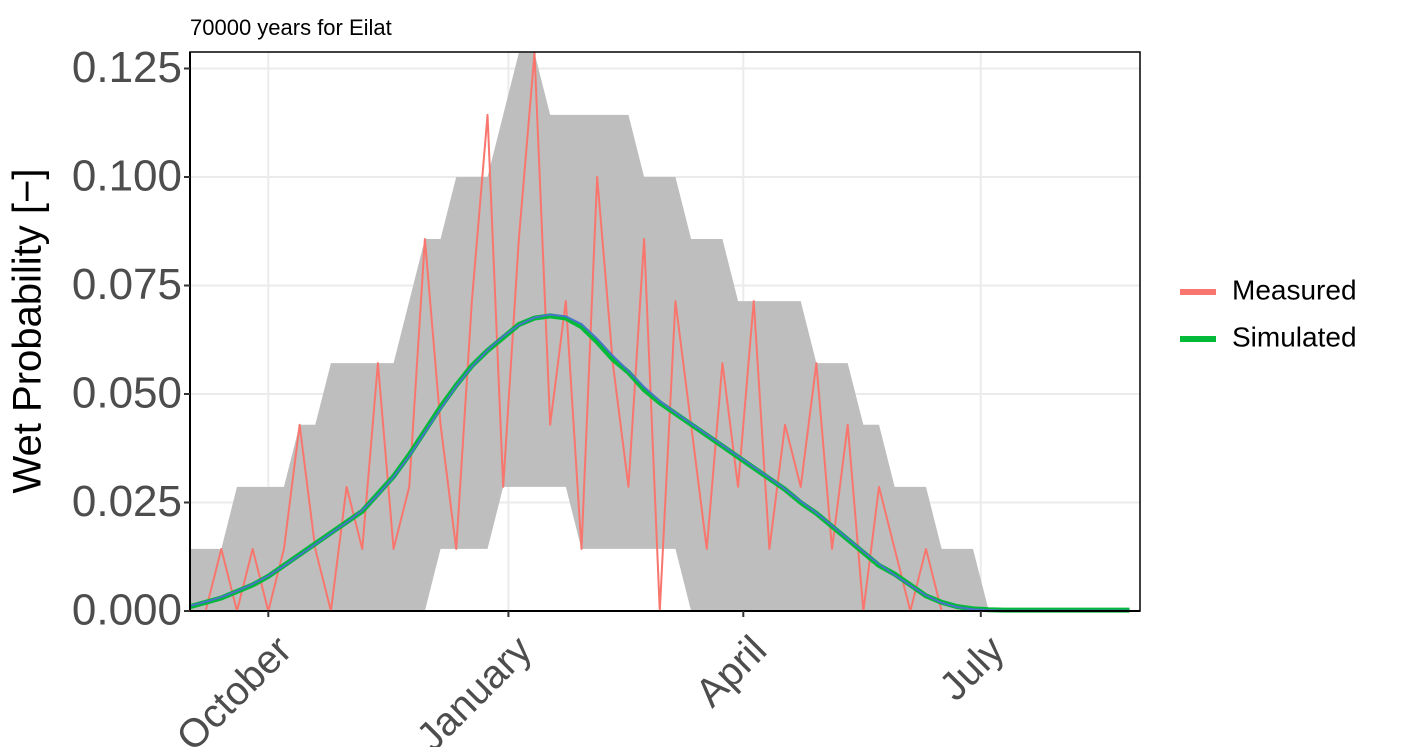  What do you see at coordinates (127, 501) in the screenshot?
I see `y-tick-label: 0.025` at bounding box center [127, 501].